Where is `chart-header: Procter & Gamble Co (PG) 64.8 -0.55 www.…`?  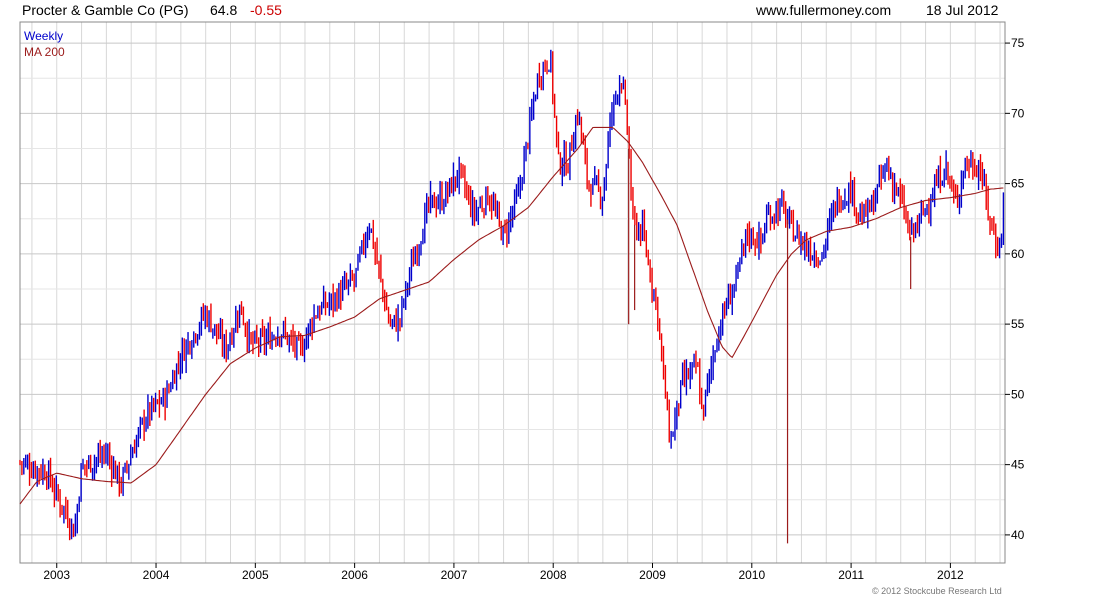 chart-header: Procter & Gamble Co (PG) 64.8 -0.55 www.… is located at coordinates (550, 11).